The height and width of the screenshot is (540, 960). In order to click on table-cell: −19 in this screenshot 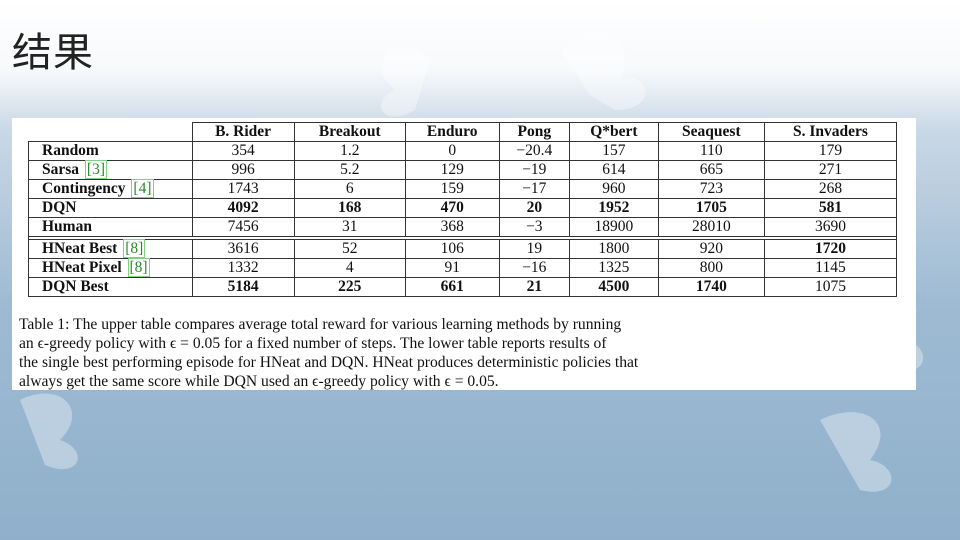, I will do `click(534, 170)`.